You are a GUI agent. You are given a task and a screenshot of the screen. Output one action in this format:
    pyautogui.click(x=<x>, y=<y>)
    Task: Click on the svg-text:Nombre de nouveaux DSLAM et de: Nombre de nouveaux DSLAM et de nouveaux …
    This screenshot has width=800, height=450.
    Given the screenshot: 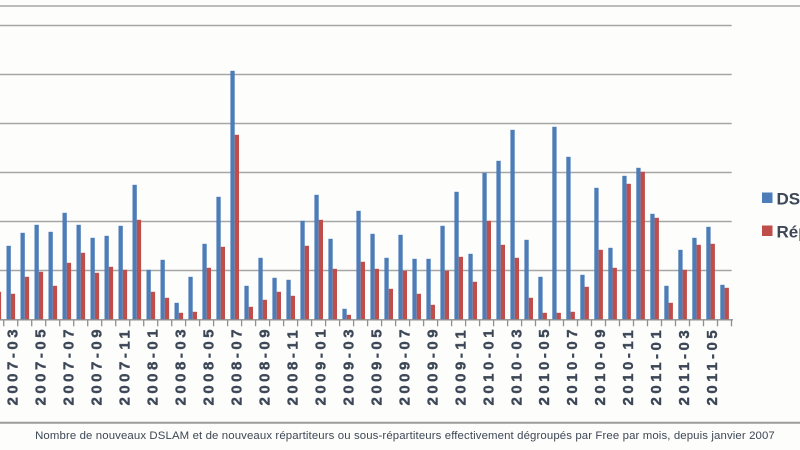 What is the action you would take?
    pyautogui.click(x=405, y=436)
    